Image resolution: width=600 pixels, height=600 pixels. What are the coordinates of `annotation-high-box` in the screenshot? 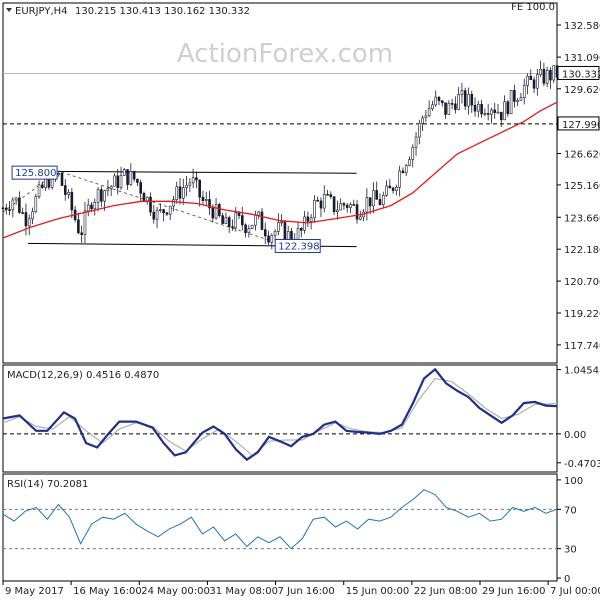 It's located at (34, 172).